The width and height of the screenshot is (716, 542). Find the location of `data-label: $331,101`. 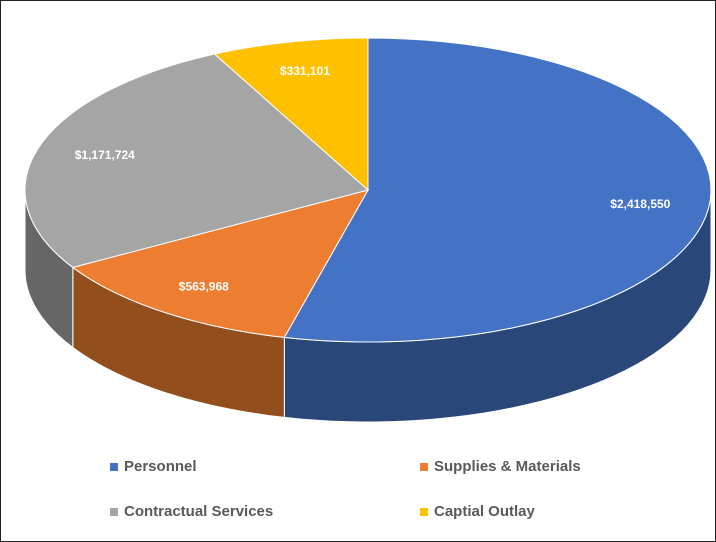

data-label: $331,101 is located at coordinates (305, 71).